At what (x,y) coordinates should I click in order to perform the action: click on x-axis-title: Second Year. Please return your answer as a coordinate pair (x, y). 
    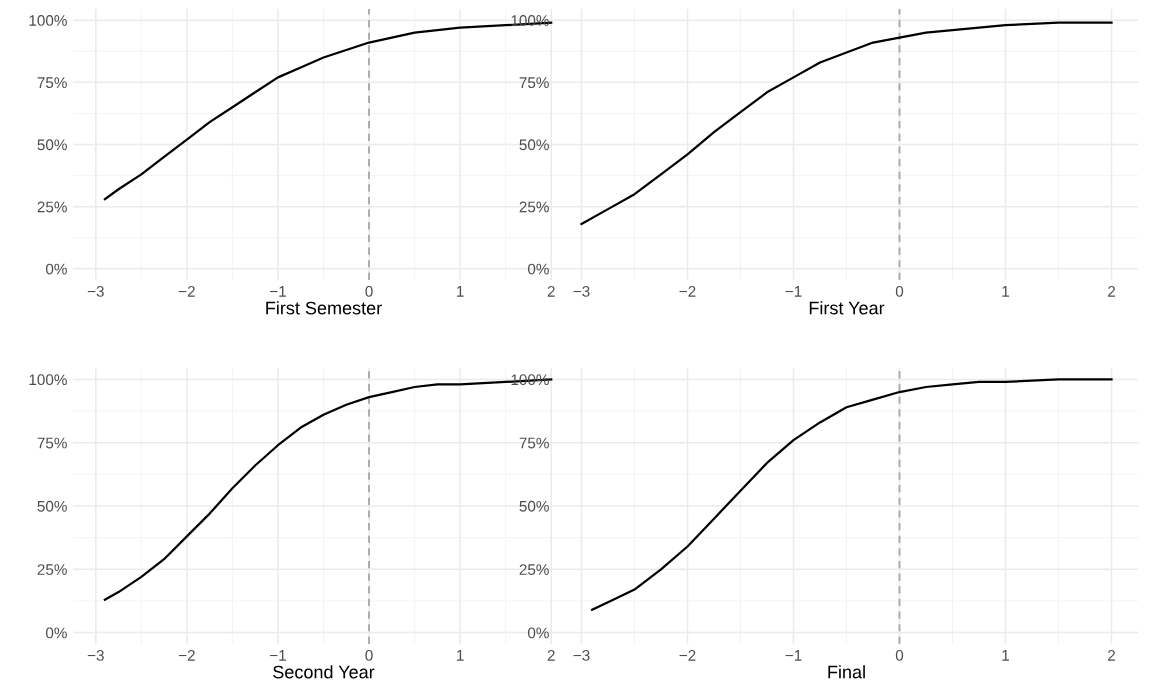
    Looking at the image, I should click on (324, 672).